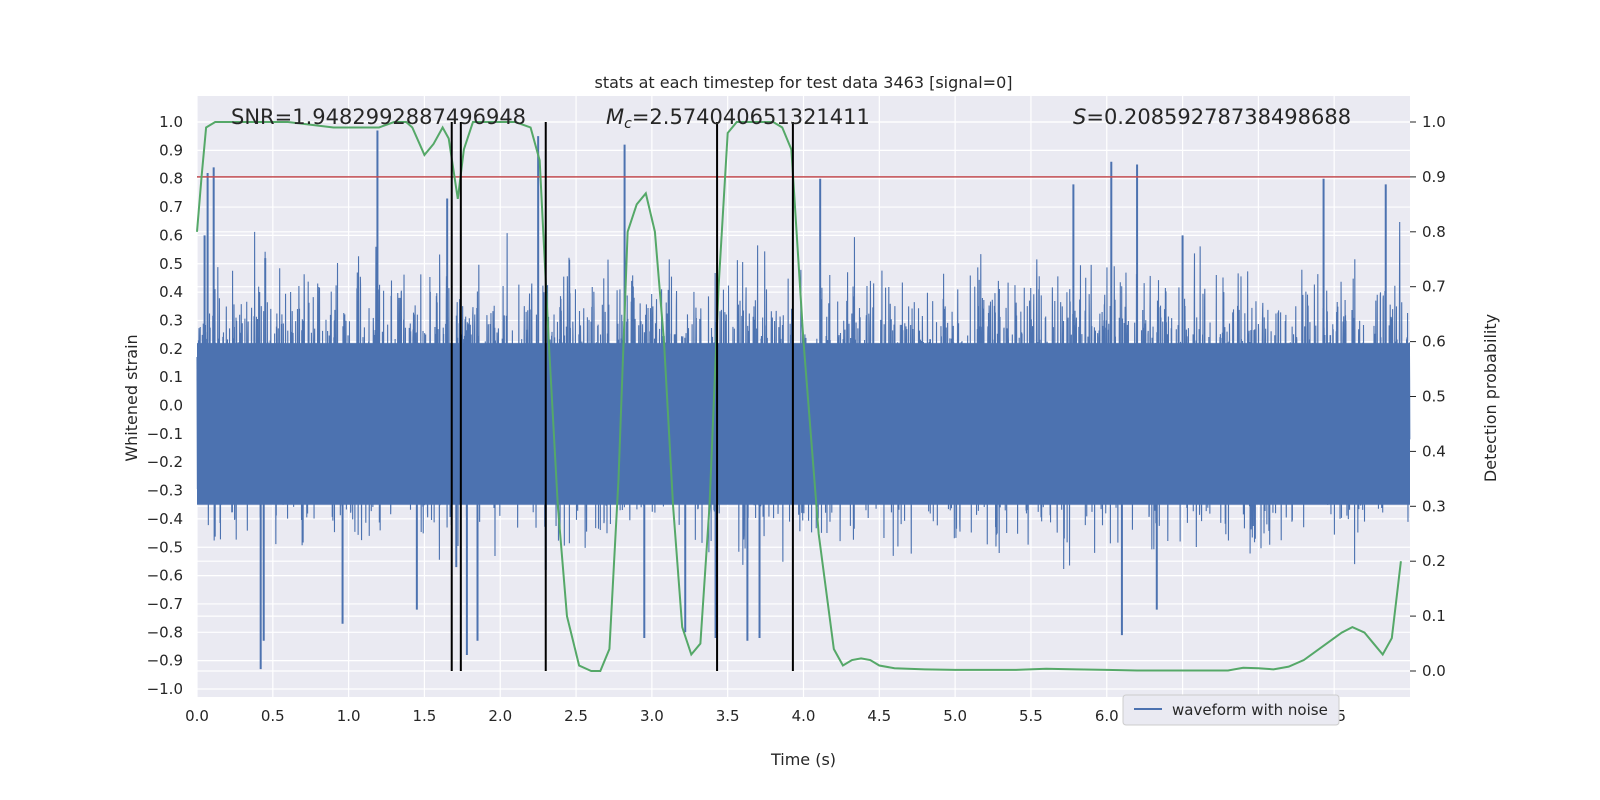 The width and height of the screenshot is (1600, 800). Describe the element at coordinates (1434, 342) in the screenshot. I see `y2-tick-label: 0.6` at that location.